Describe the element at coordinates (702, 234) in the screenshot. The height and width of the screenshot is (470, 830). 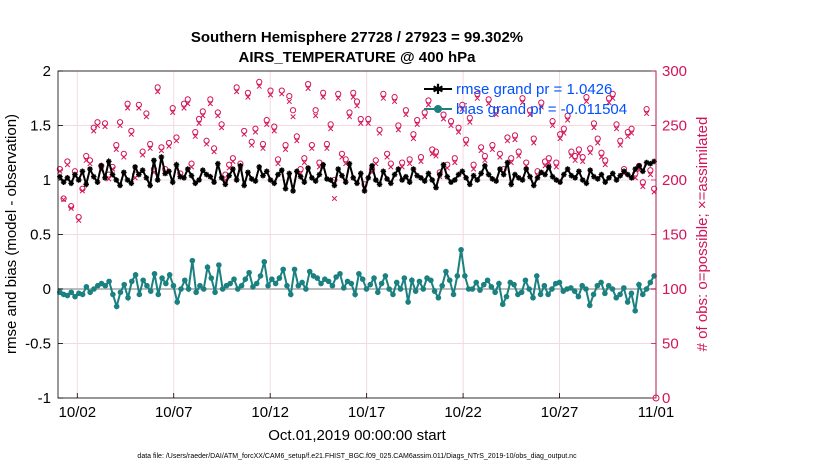
I see `y-axis-right-label: # of obs: o=possible; ×=assimilated` at that location.